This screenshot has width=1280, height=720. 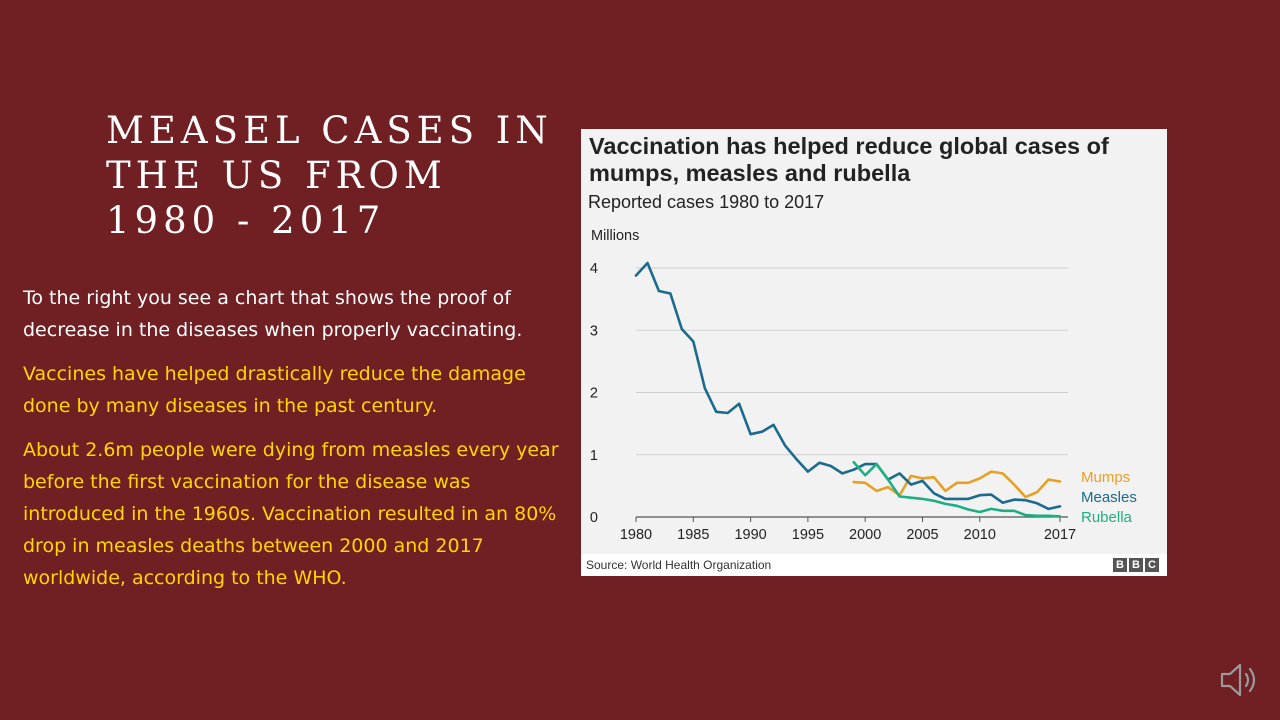 I want to click on y-tick-label: 0, so click(x=594, y=518).